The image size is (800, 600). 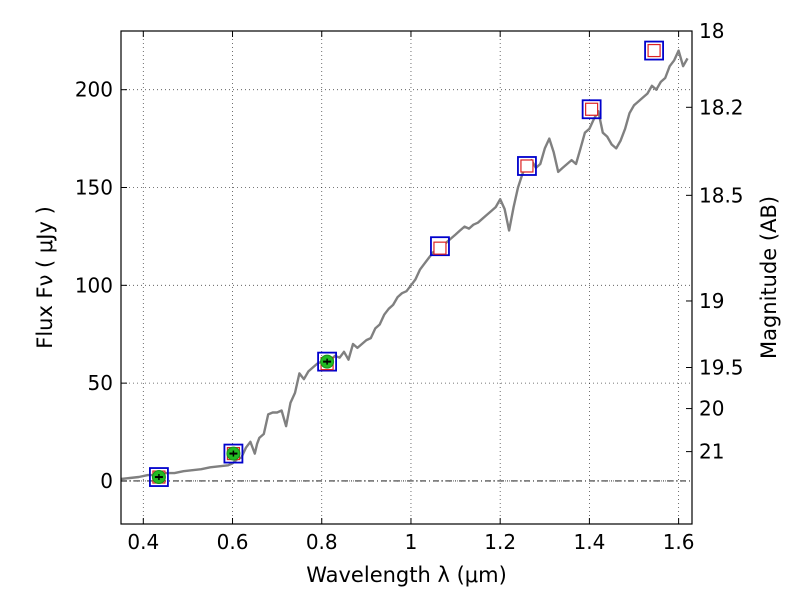 What do you see at coordinates (715, 241) in the screenshot?
I see `right-axis-ticks: 18 18.2 18.5 19 19.5 20 21` at bounding box center [715, 241].